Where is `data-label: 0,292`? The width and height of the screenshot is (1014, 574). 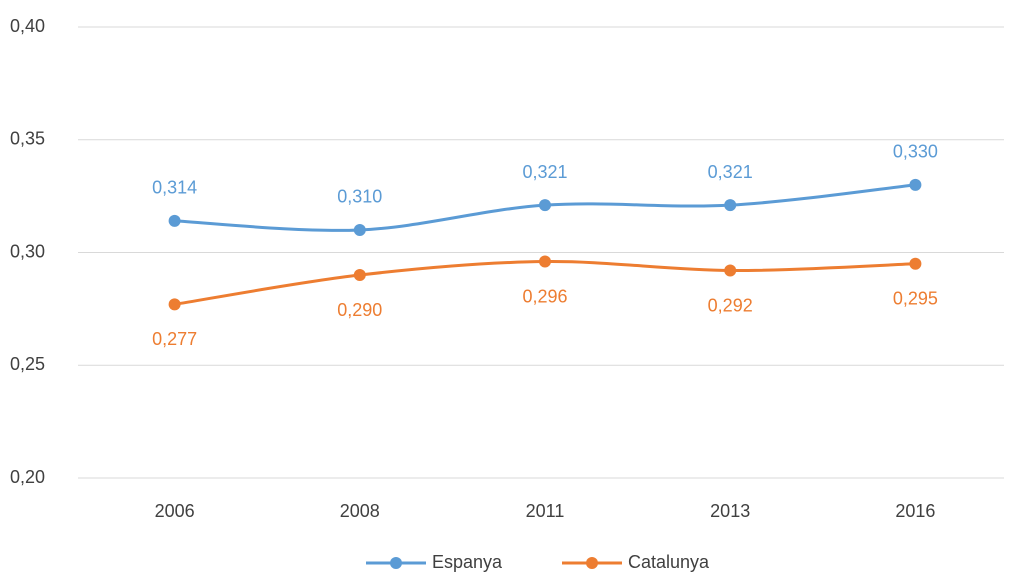 data-label: 0,292 is located at coordinates (730, 305).